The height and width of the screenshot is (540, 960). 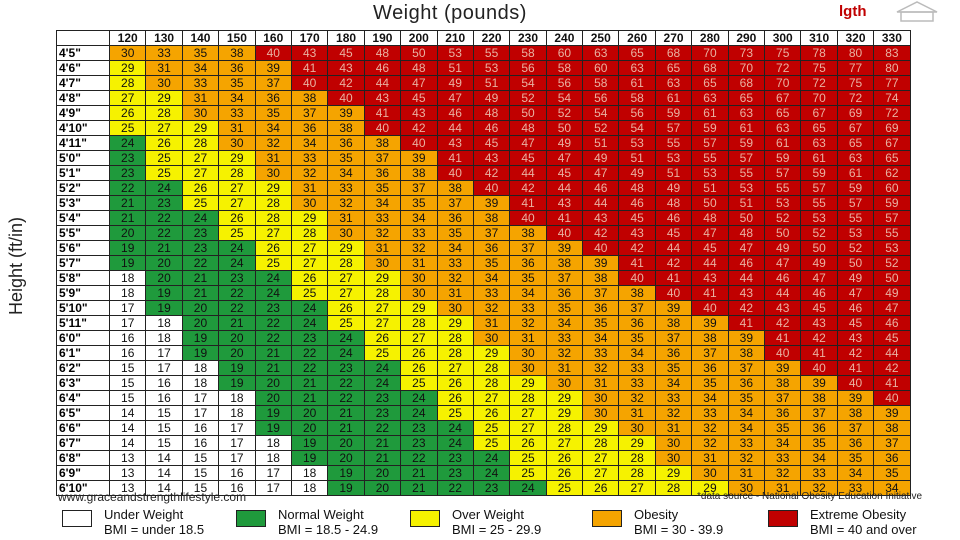 What do you see at coordinates (83, 128) in the screenshot?
I see `height-label: 4'10"` at bounding box center [83, 128].